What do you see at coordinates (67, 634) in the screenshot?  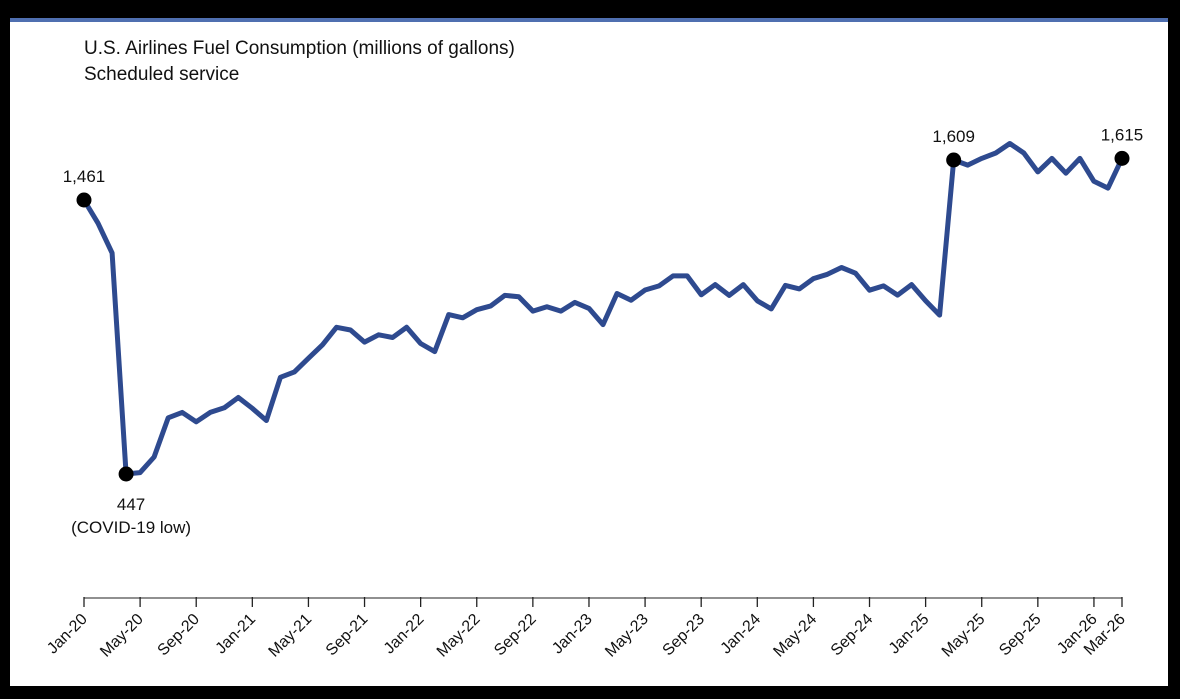 I see `x-tick-label: Jan-20` at bounding box center [67, 634].